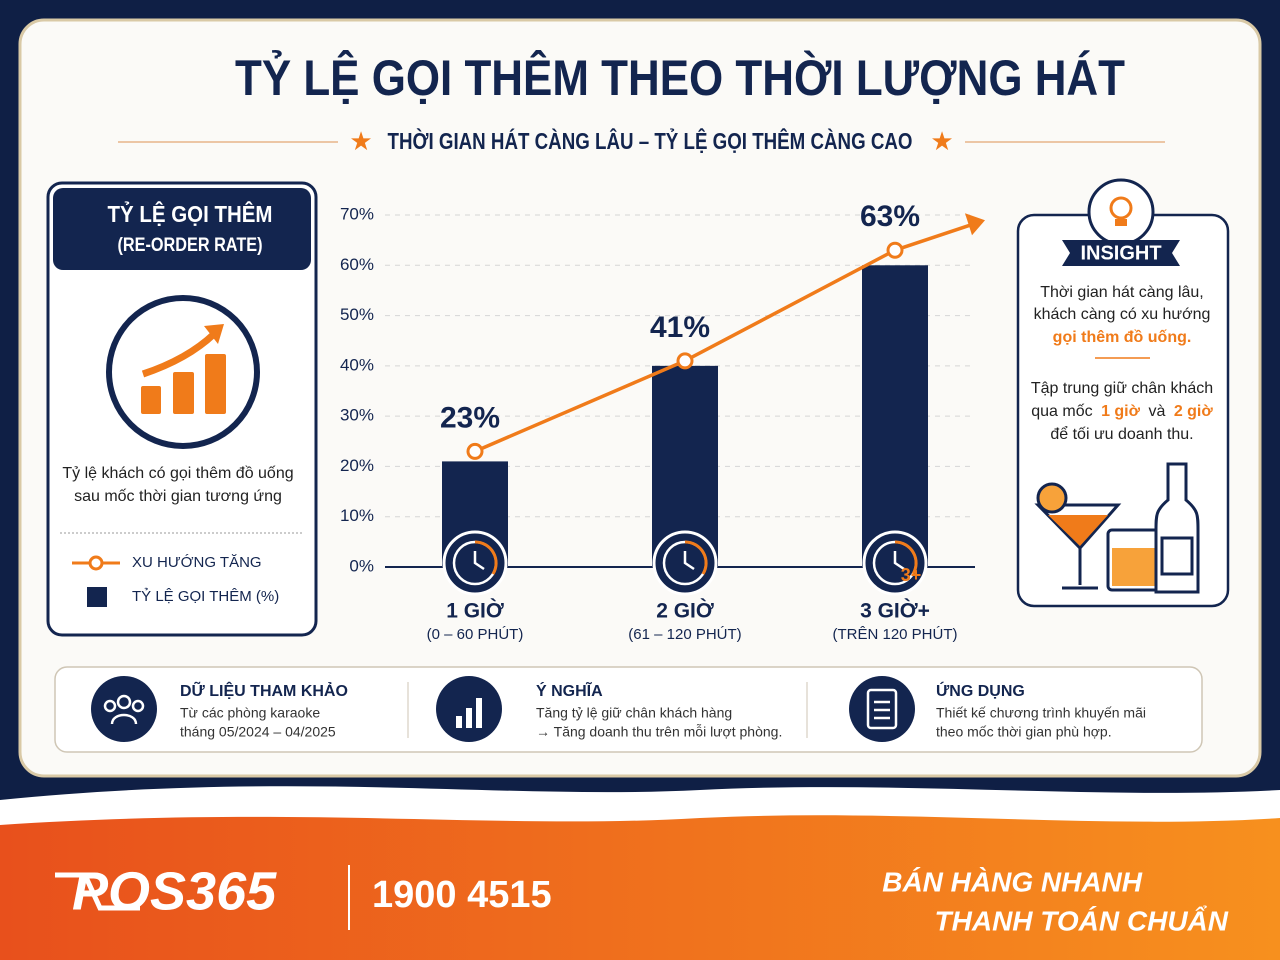 The width and height of the screenshot is (1280, 960). I want to click on growth-arrowhead, so click(214, 334).